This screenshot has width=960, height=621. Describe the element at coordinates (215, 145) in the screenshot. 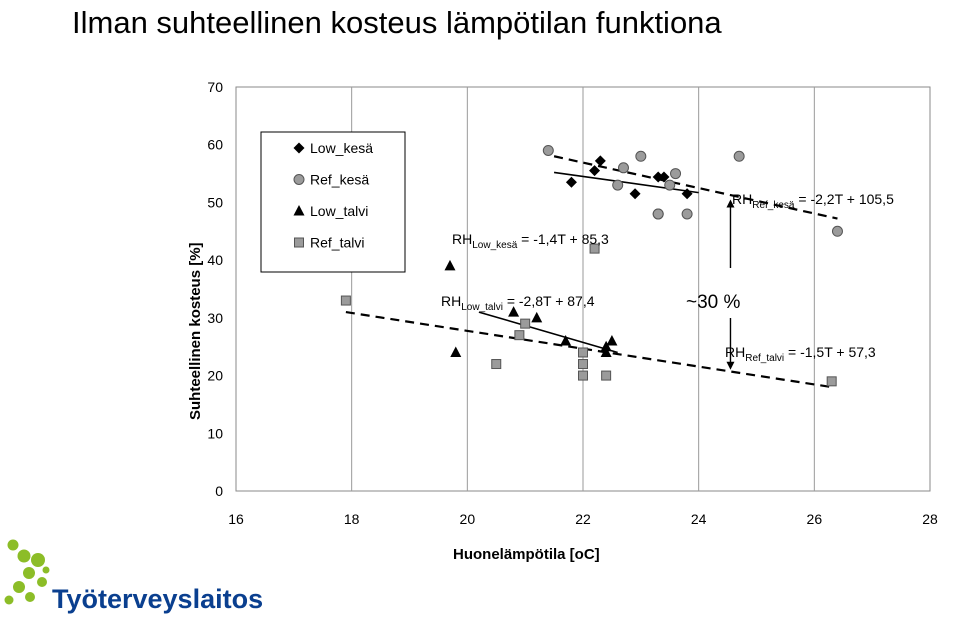

I see `y-tick-label: 60` at that location.